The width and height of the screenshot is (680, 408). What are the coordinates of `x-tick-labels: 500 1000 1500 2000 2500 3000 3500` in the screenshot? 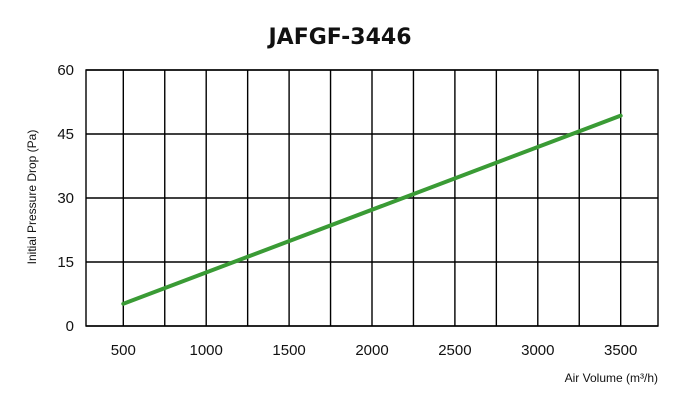 It's located at (374, 350).